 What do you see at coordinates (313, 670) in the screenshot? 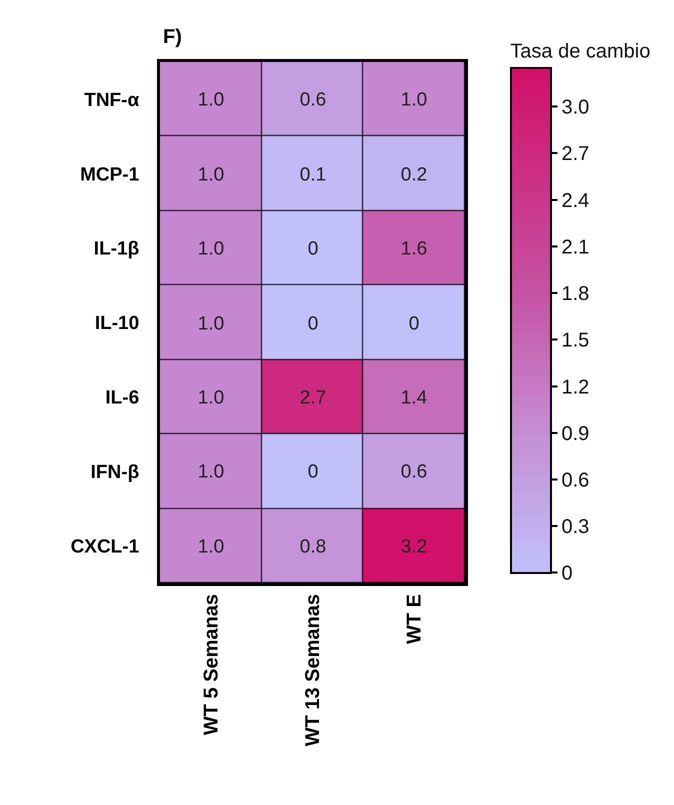
I see `x-tick-label: WT 13 Semanas` at bounding box center [313, 670].